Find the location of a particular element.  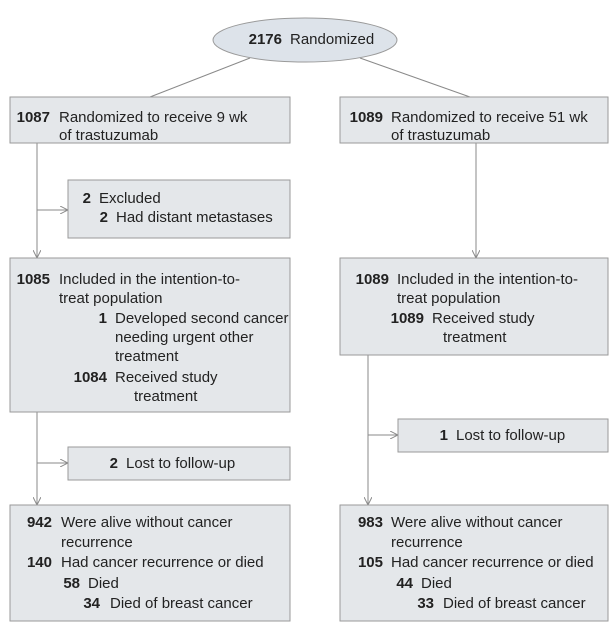

count: 105 is located at coordinates (370, 562).